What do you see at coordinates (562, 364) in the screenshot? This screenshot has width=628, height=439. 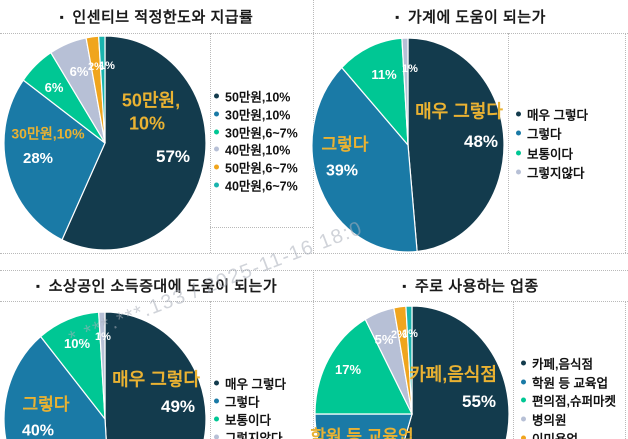 I see `legend-label: 카페,음식점` at bounding box center [562, 364].